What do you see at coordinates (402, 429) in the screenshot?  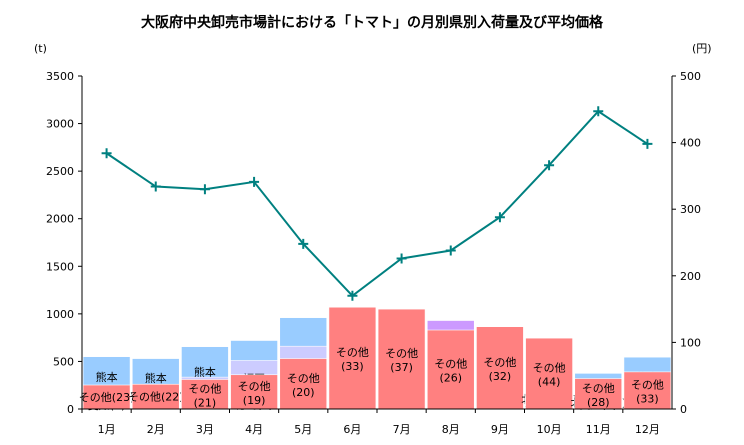 I see `x-tick-label: 7月` at bounding box center [402, 429].